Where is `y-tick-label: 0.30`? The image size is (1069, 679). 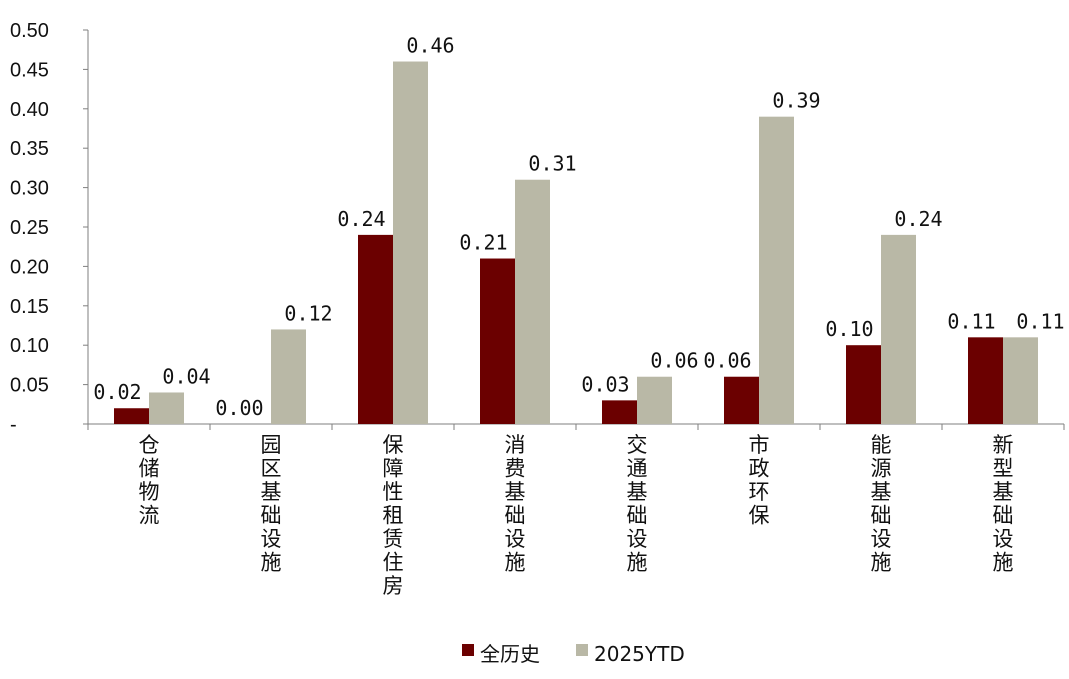
y-tick-label: 0.30 is located at coordinates (29, 189).